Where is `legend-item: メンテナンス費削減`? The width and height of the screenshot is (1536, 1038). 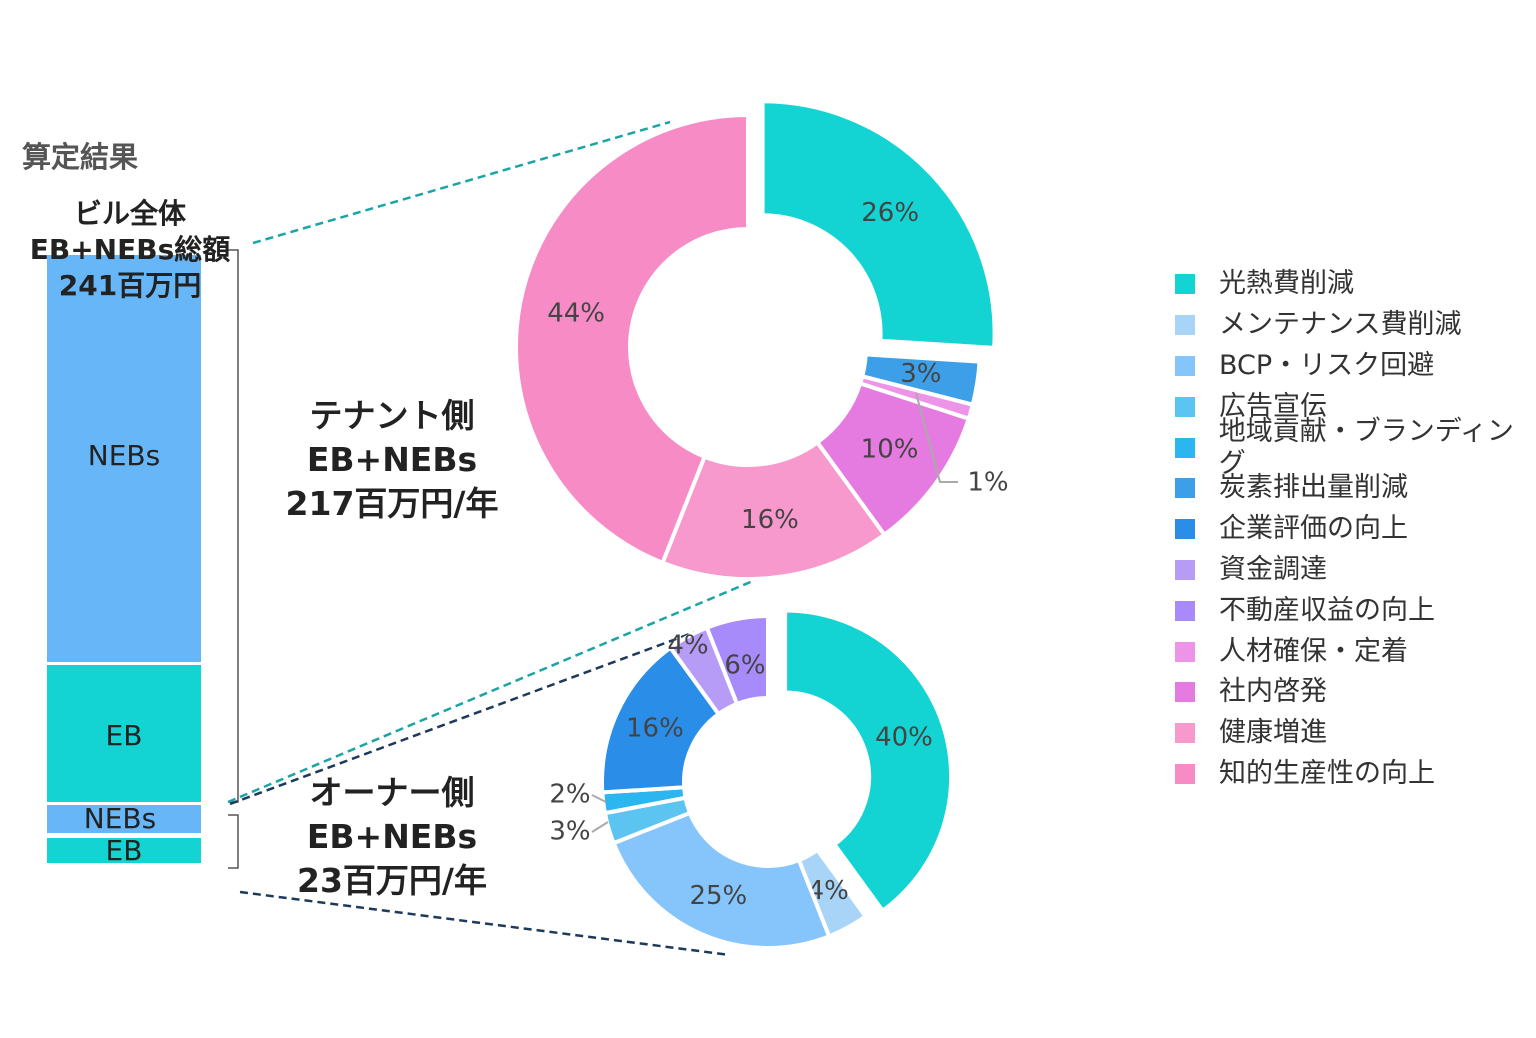
legend-item: メンテナンス費削減 is located at coordinates (1355, 325).